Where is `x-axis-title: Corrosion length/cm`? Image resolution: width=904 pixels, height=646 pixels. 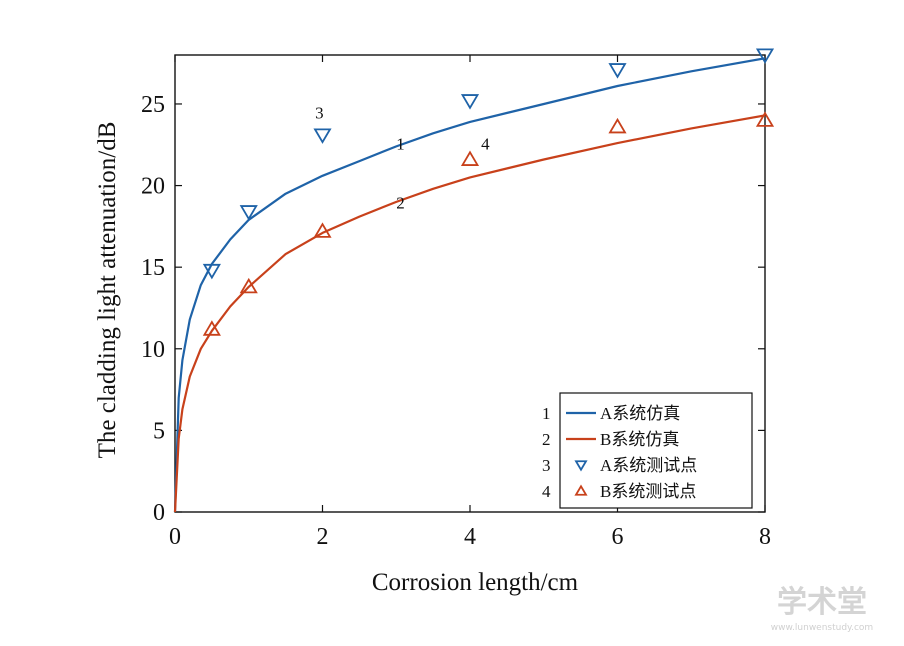 x-axis-title: Corrosion length/cm is located at coordinates (475, 582).